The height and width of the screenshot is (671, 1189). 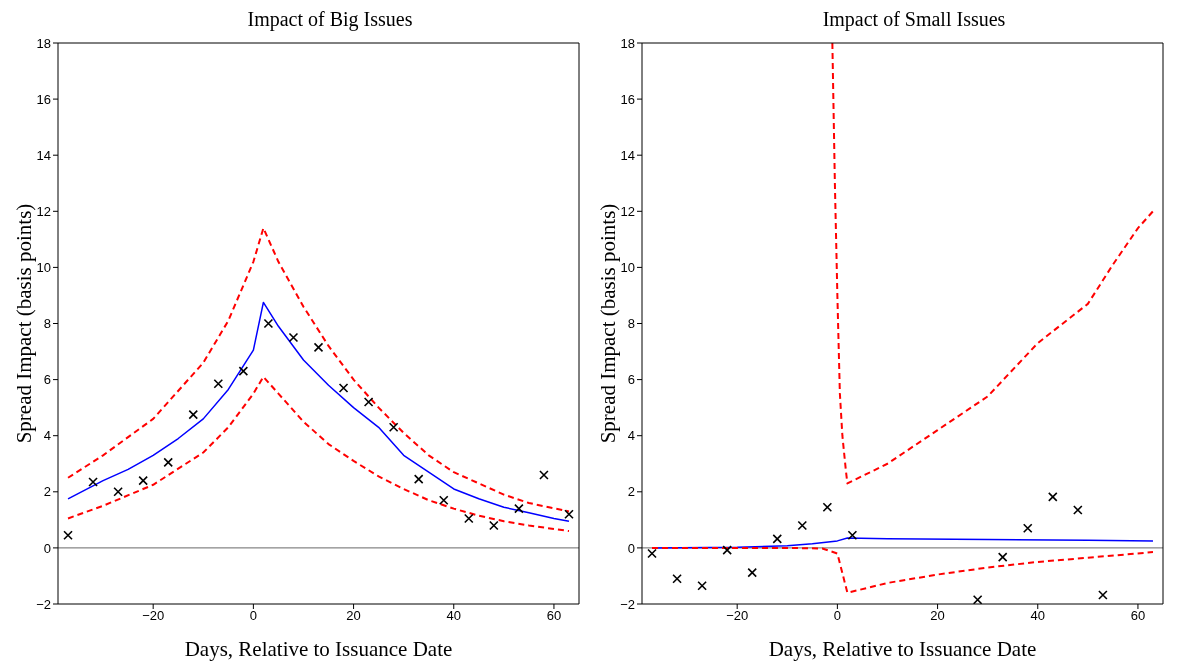 I want to click on chart-title: Impact of Big Issues, so click(x=330, y=20).